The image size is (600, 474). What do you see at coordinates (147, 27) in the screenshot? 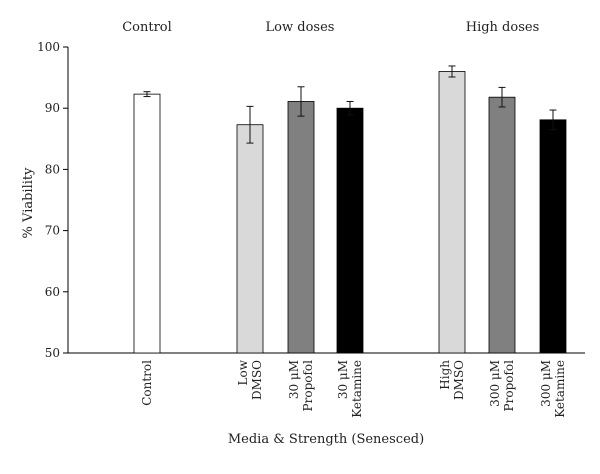
I see `group-label: Control` at bounding box center [147, 27].